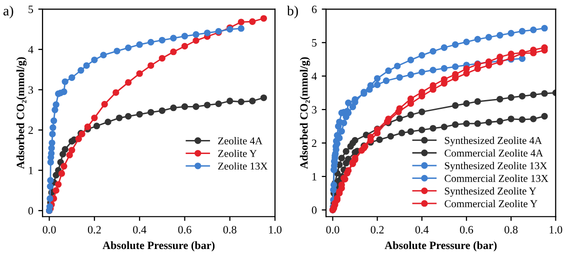 Image resolution: width=567 pixels, height=261 pixels. Describe the element at coordinates (237, 154) in the screenshot. I see `legend-label: Zeolite Y` at that location.